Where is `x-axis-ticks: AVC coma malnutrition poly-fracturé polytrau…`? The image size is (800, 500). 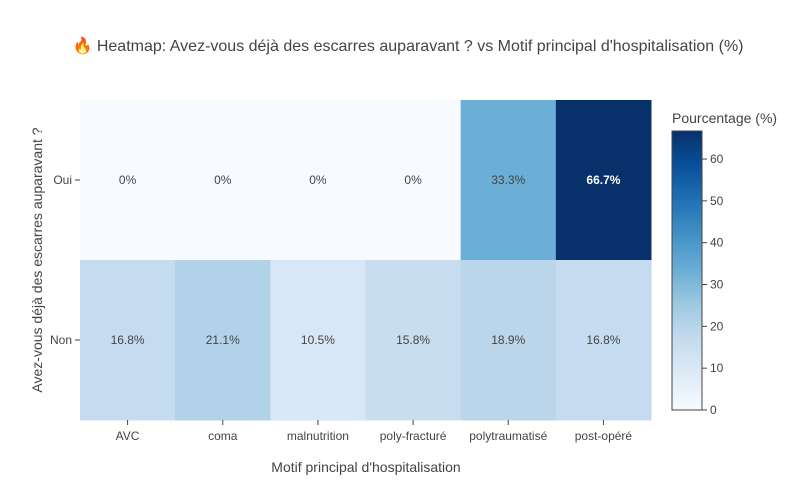 x-axis-ticks: AVC coma malnutrition poly-fracturé polytrau… is located at coordinates (374, 431).